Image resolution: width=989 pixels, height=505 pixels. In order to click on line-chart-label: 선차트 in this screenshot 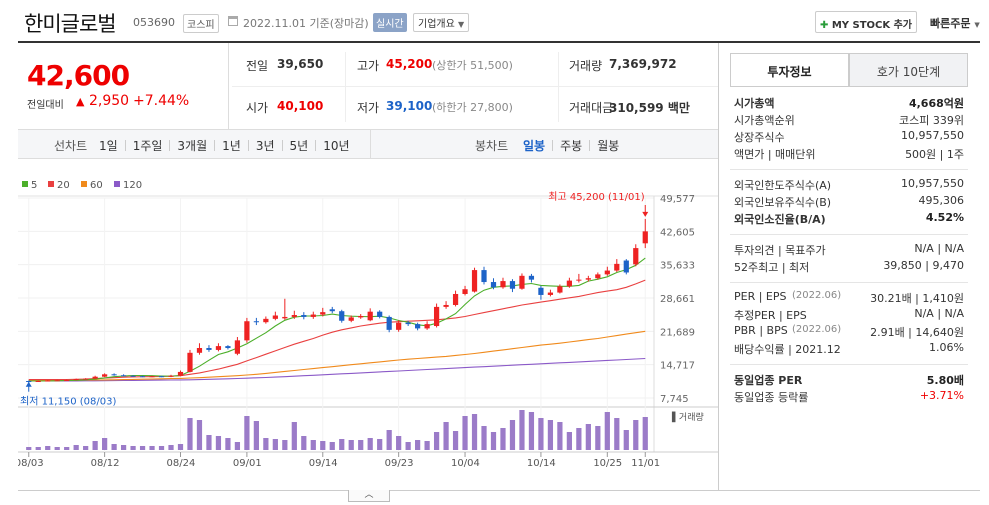, I will do `click(71, 146)`.